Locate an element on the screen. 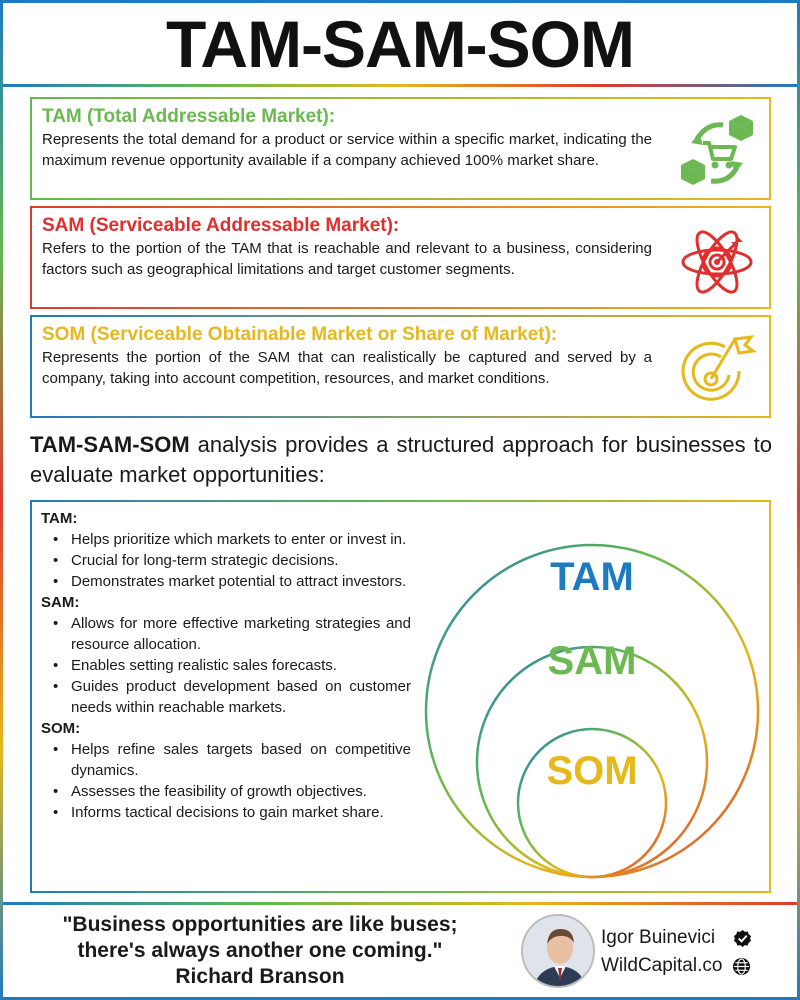 This screenshot has width=800, height=1000. sam-circle-label: SAM is located at coordinates (592, 661).